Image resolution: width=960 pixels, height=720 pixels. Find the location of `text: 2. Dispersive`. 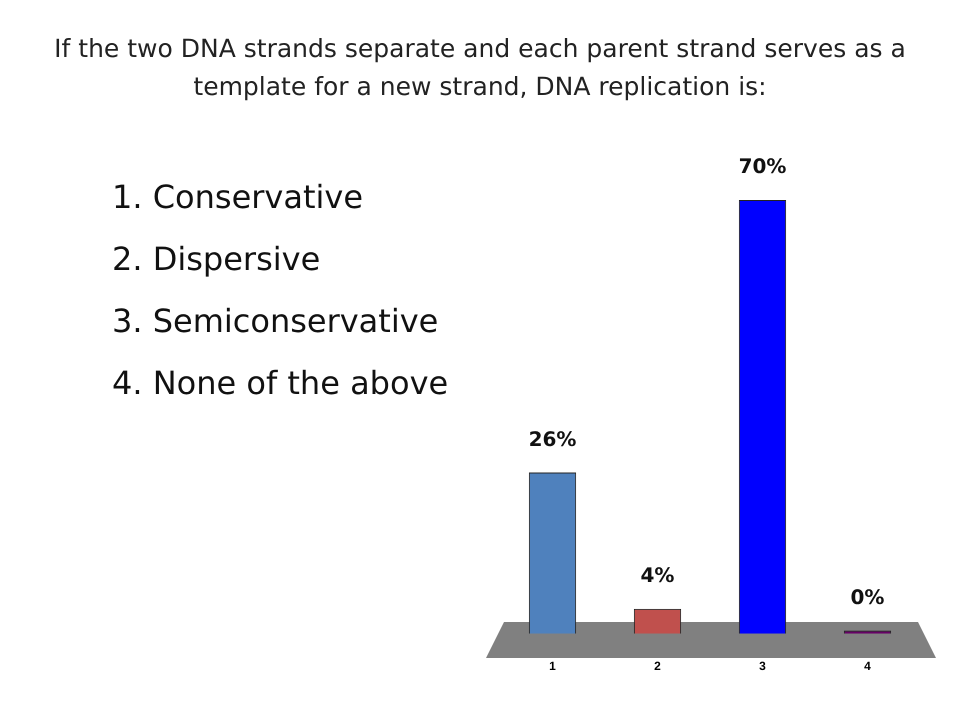

text: 2. Dispersive is located at coordinates (217, 260).